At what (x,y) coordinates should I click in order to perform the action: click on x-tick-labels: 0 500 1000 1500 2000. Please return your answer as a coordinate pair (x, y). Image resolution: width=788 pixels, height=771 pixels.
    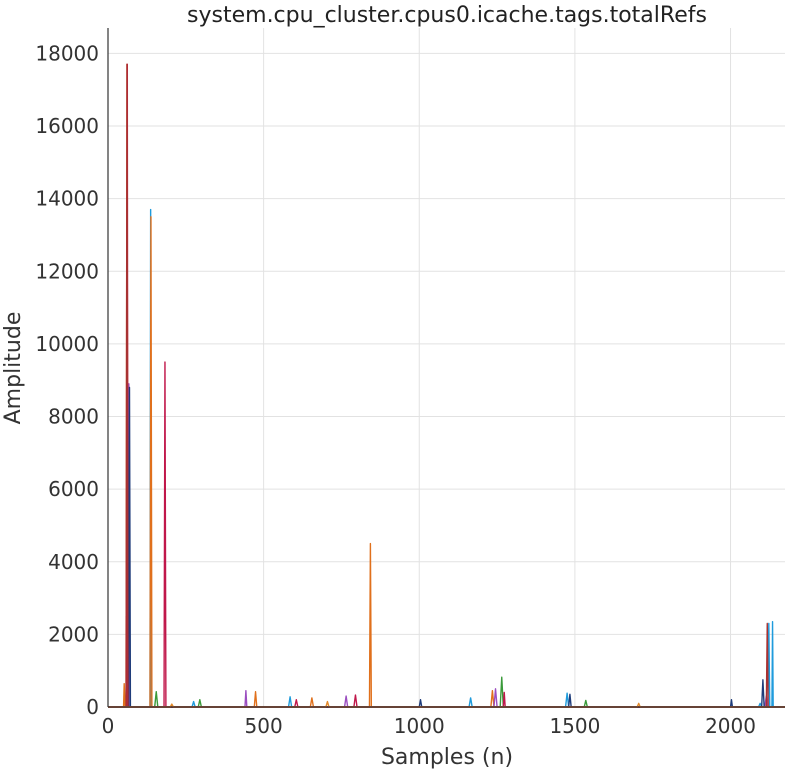
    Looking at the image, I should click on (429, 726).